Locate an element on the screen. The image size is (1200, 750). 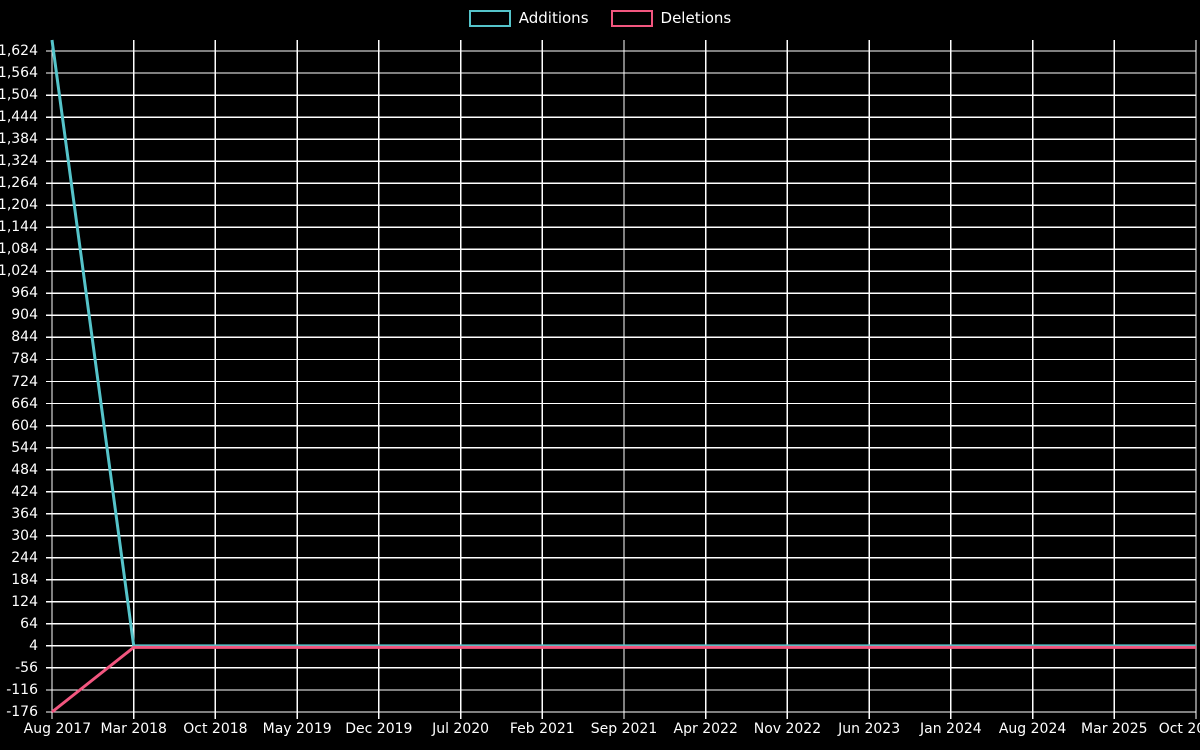
x-tick-label: Mar 2018 is located at coordinates (133, 729).